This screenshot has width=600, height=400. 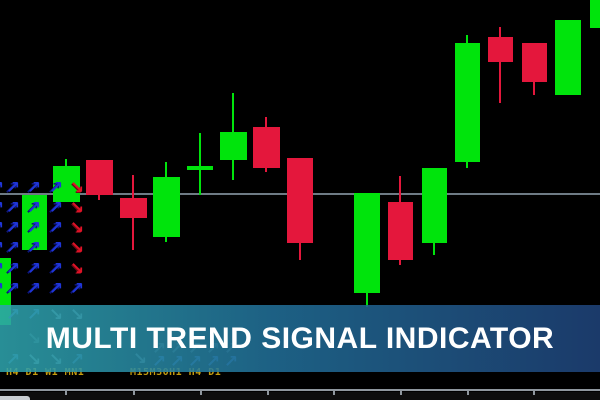 I want to click on bottom-strip, so click(x=300, y=396).